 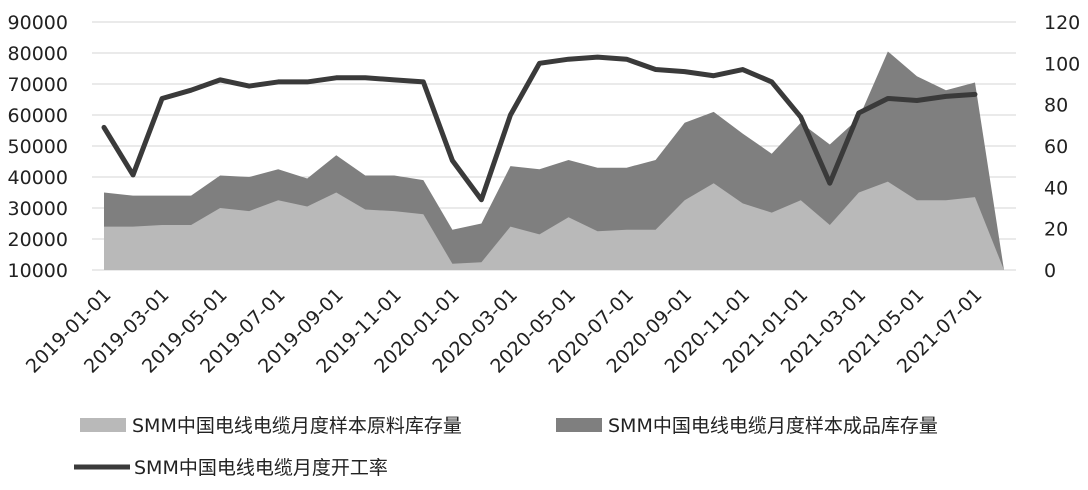 What do you see at coordinates (38, 271) in the screenshot?
I see `left-y-tick-label: 10000` at bounding box center [38, 271].